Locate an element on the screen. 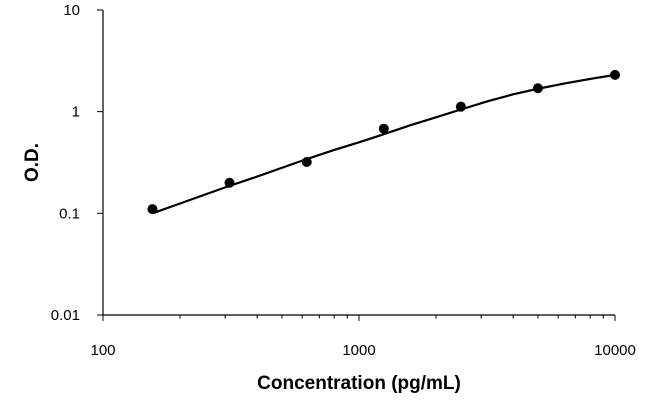 The height and width of the screenshot is (411, 650). y-tick-label: 0.1 is located at coordinates (69, 213).